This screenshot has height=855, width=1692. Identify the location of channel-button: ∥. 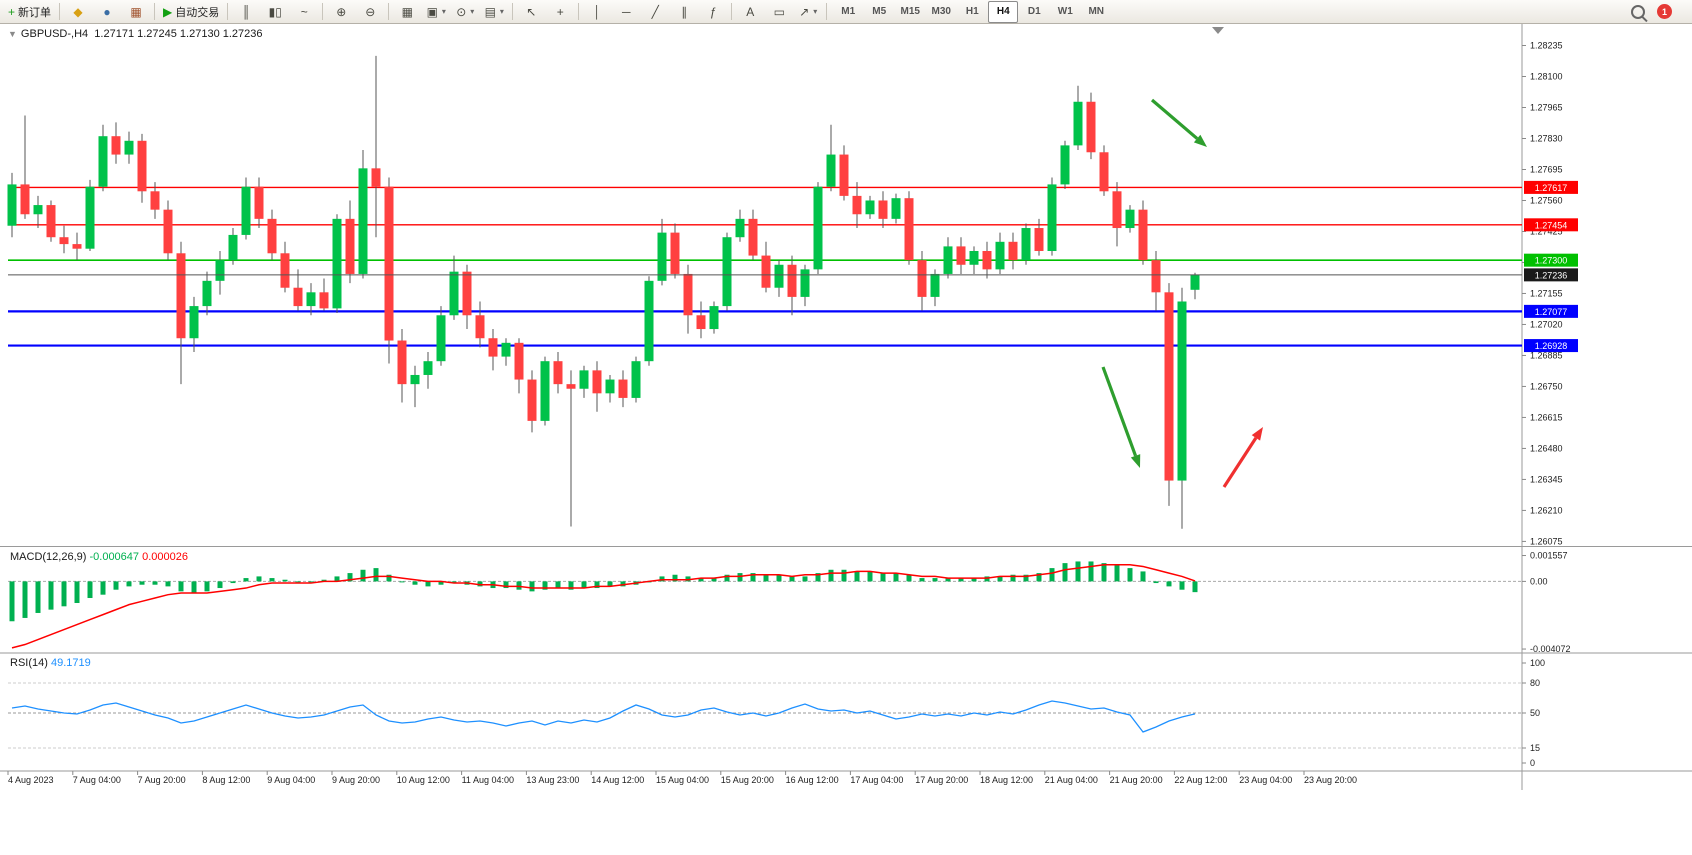
(684, 12).